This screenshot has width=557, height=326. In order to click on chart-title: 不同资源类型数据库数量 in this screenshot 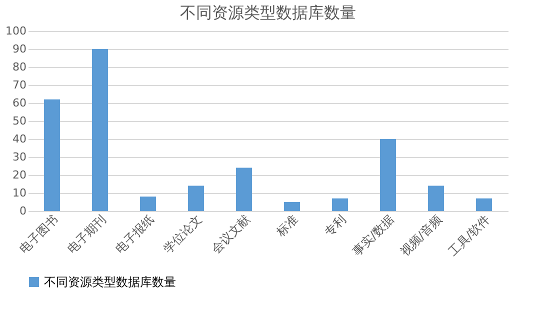, I will do `click(268, 12)`.